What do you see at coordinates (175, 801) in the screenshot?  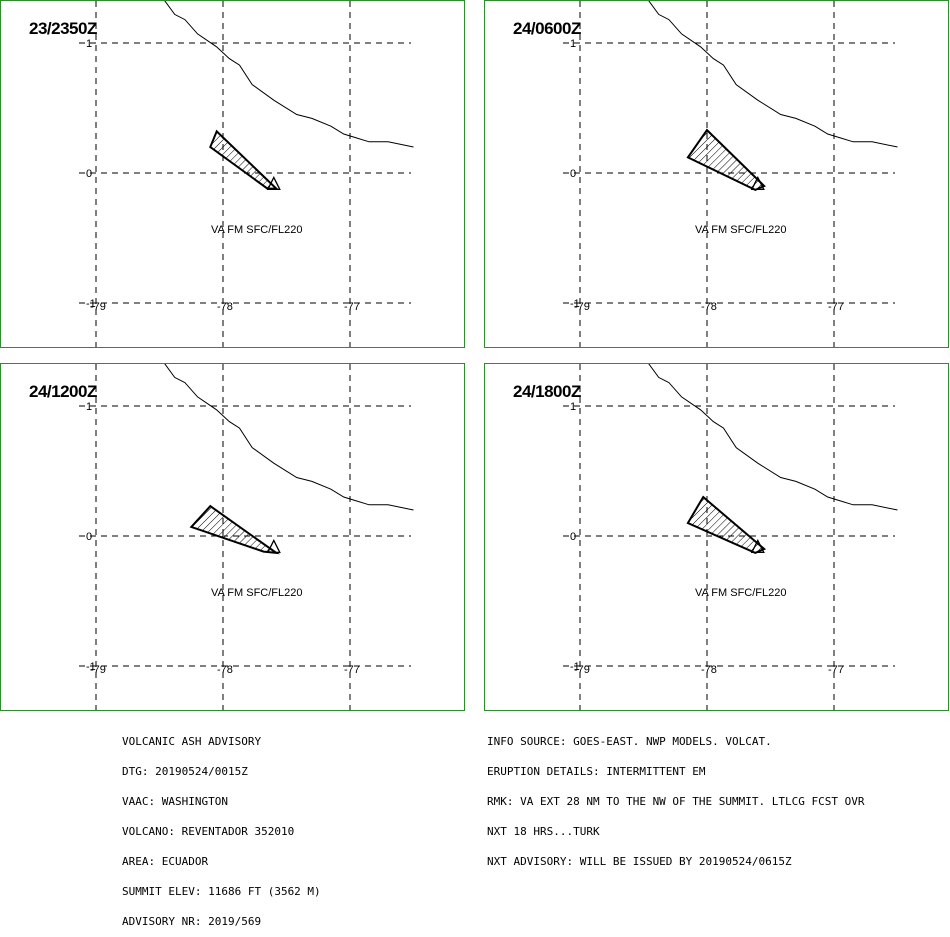 I see `advisory-line: VAAC: WASHINGTON` at bounding box center [175, 801].